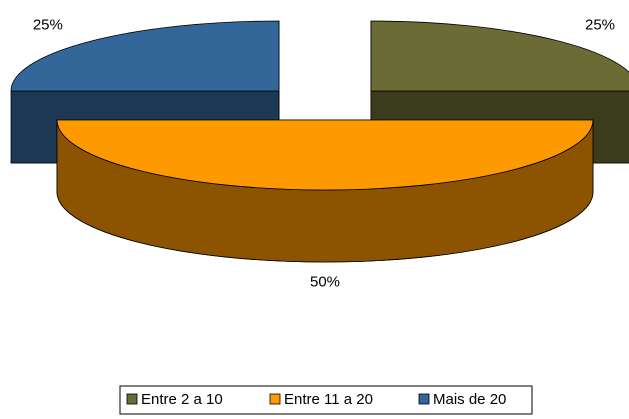 This screenshot has width=629, height=419. I want to click on legend-label: Entre 11 a 20, so click(328, 399).